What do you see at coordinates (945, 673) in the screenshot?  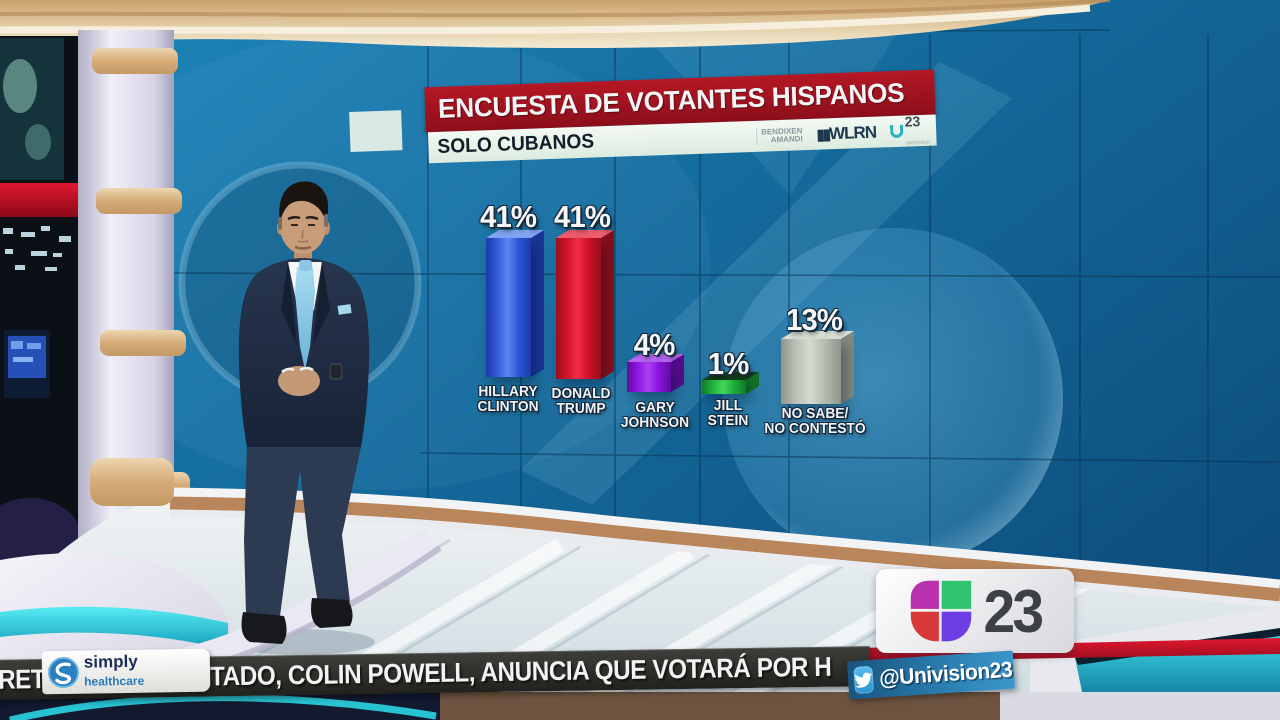 I see `twitter-handle: @Univision23` at bounding box center [945, 673].